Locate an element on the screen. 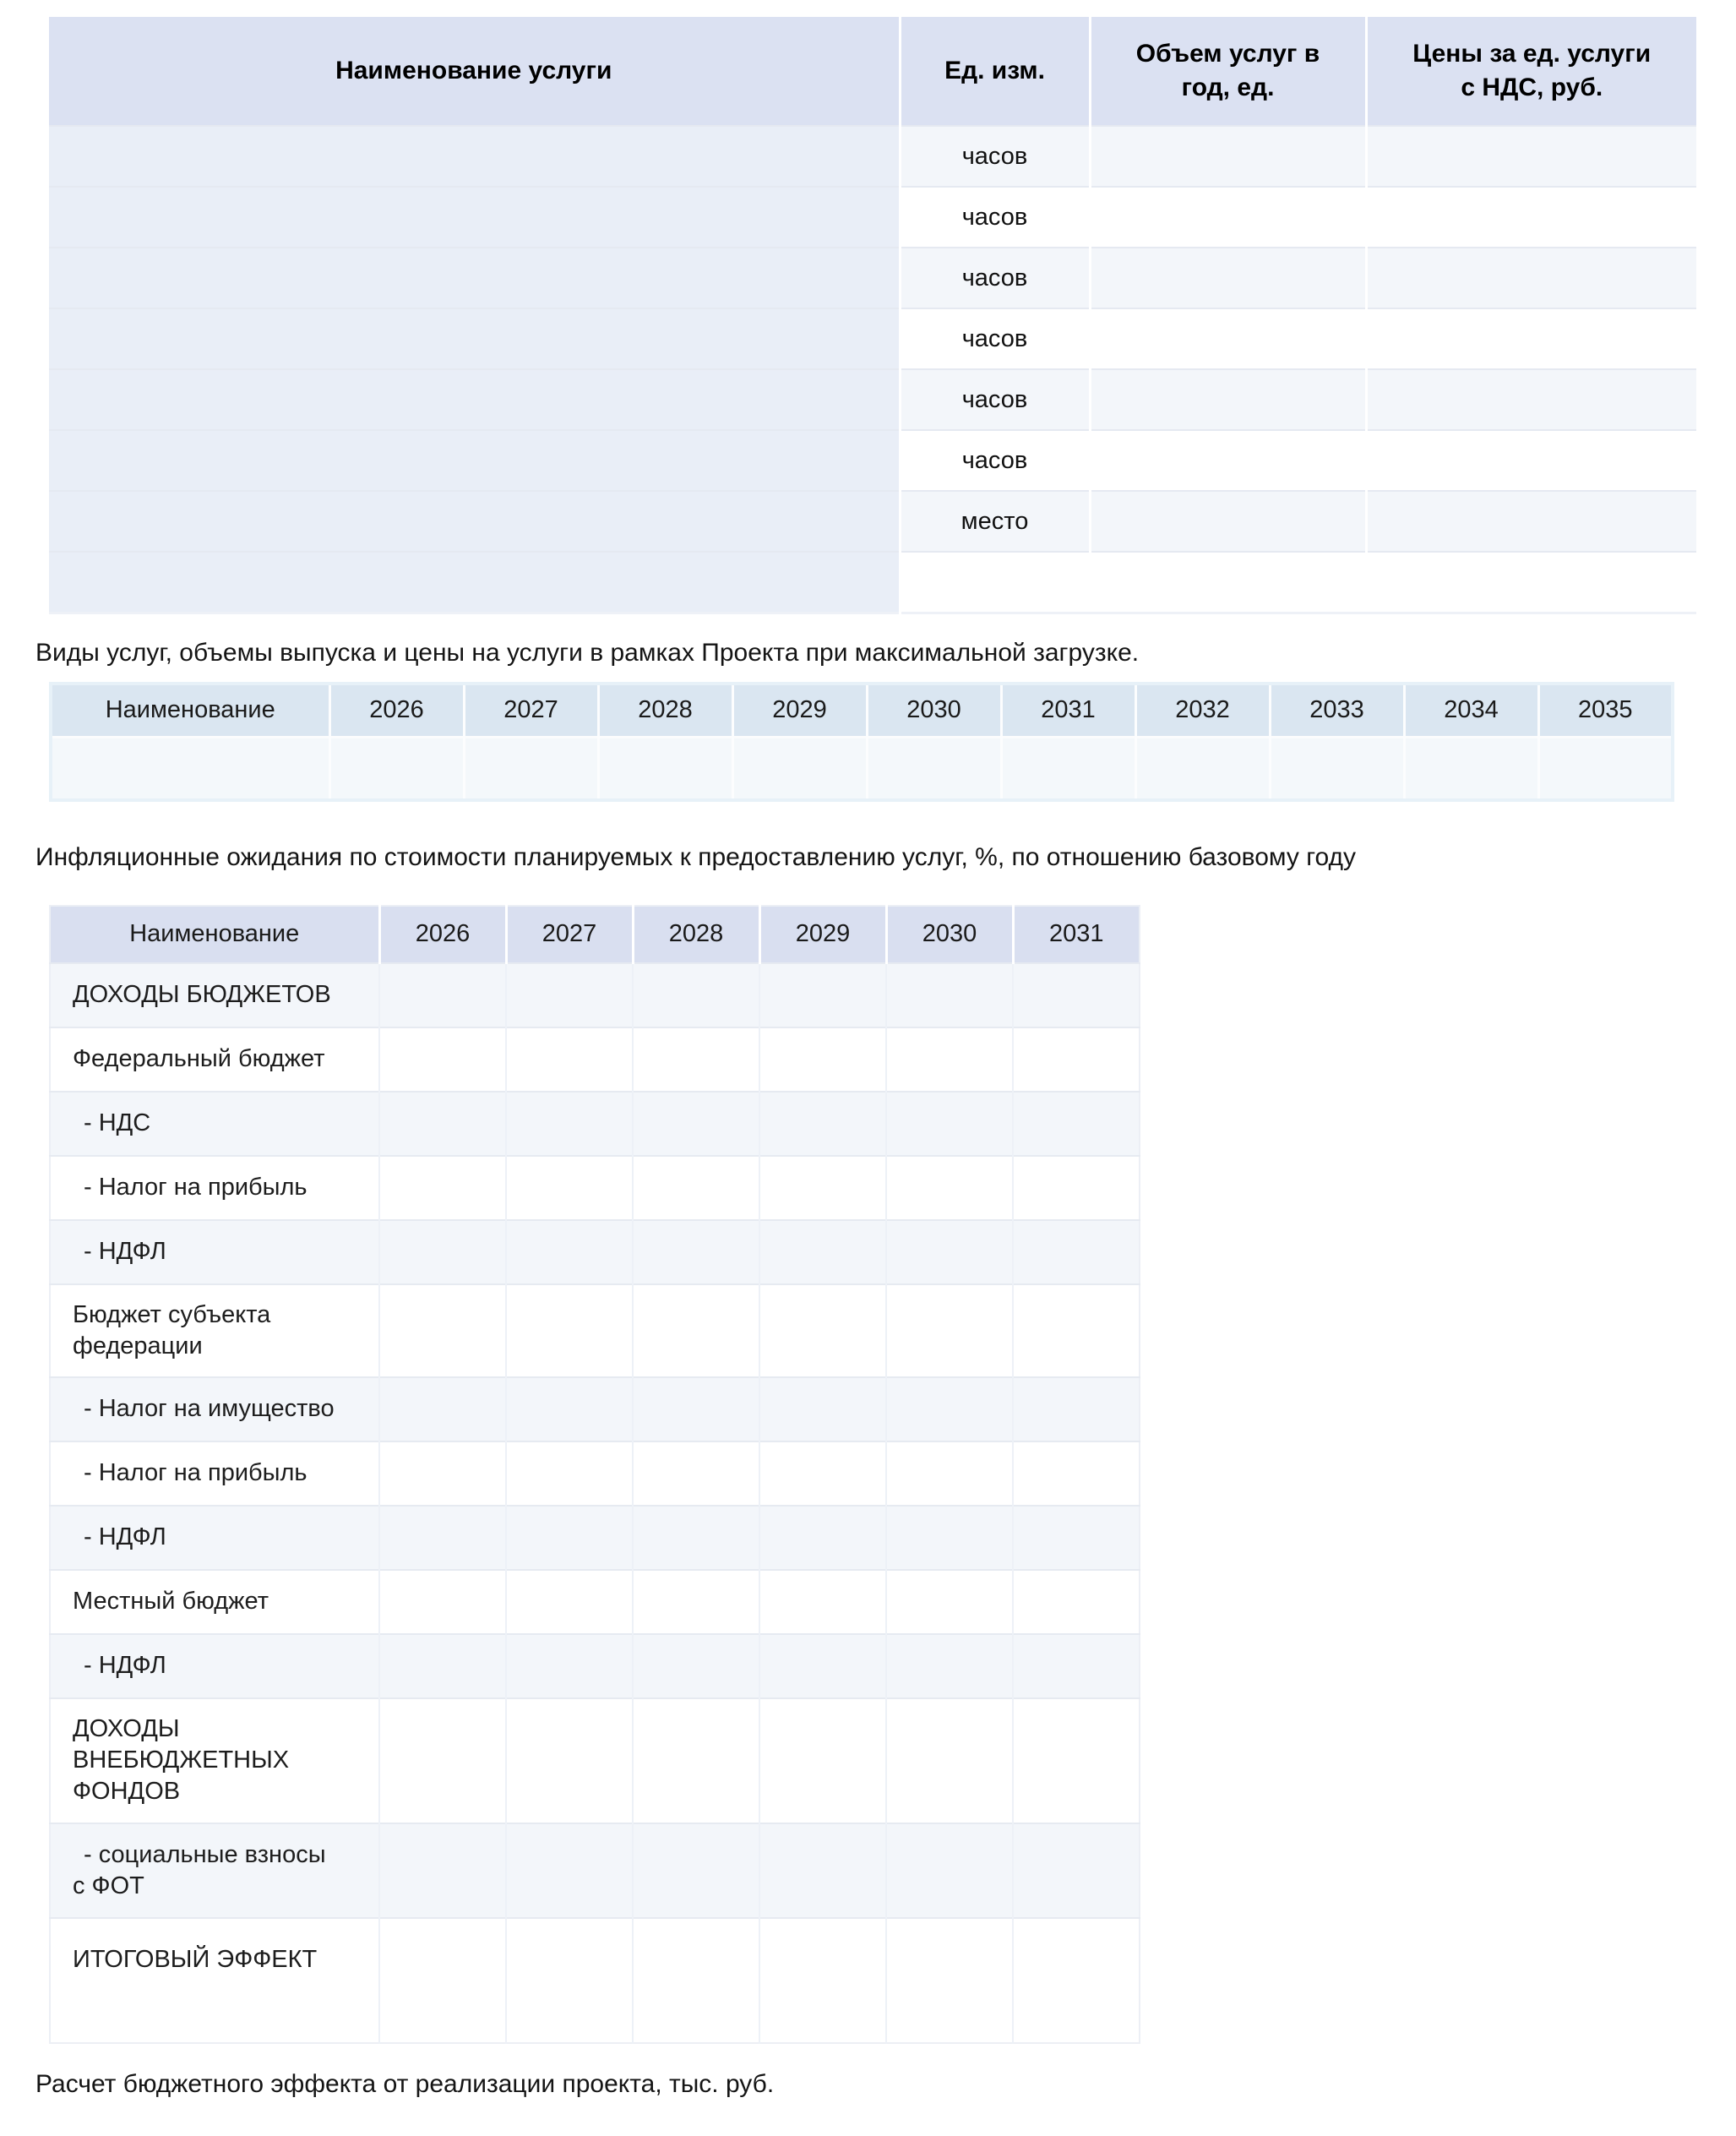 This screenshot has height=2136, width=1736. header-year-2028: 2028 is located at coordinates (695, 934).